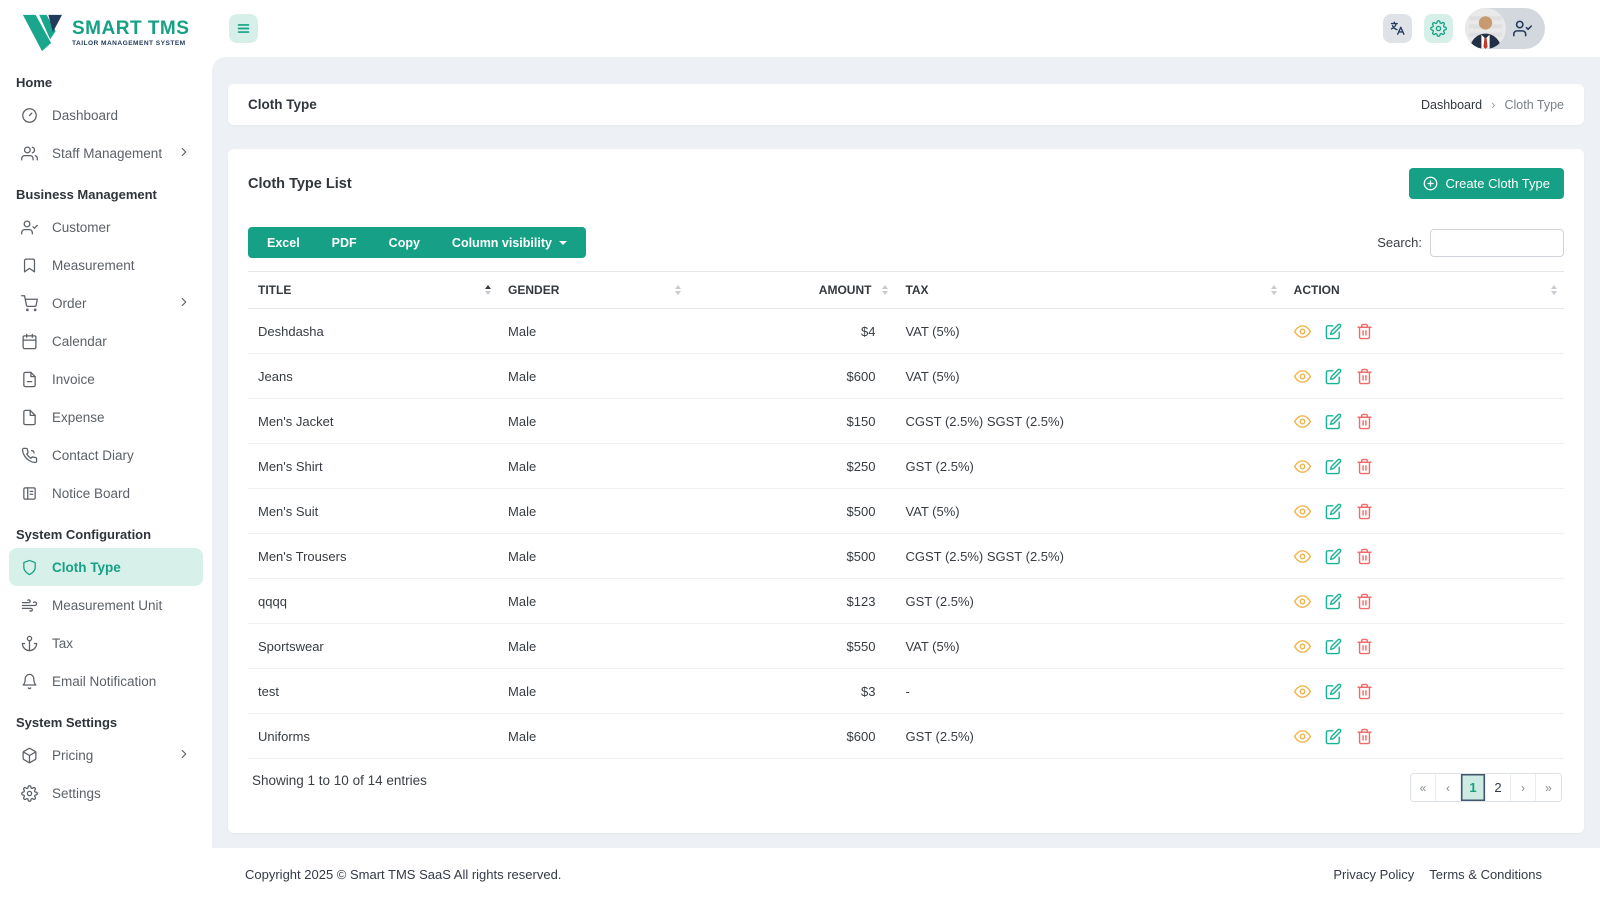 The image size is (1600, 900). I want to click on sidebar-item-cloth-type: Cloth Type, so click(106, 567).